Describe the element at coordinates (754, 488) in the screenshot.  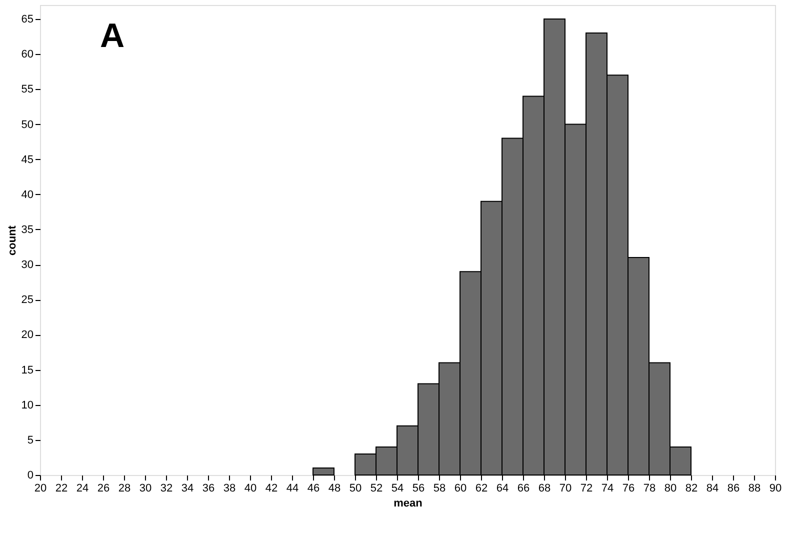
I see `x-tick-label: 88` at that location.